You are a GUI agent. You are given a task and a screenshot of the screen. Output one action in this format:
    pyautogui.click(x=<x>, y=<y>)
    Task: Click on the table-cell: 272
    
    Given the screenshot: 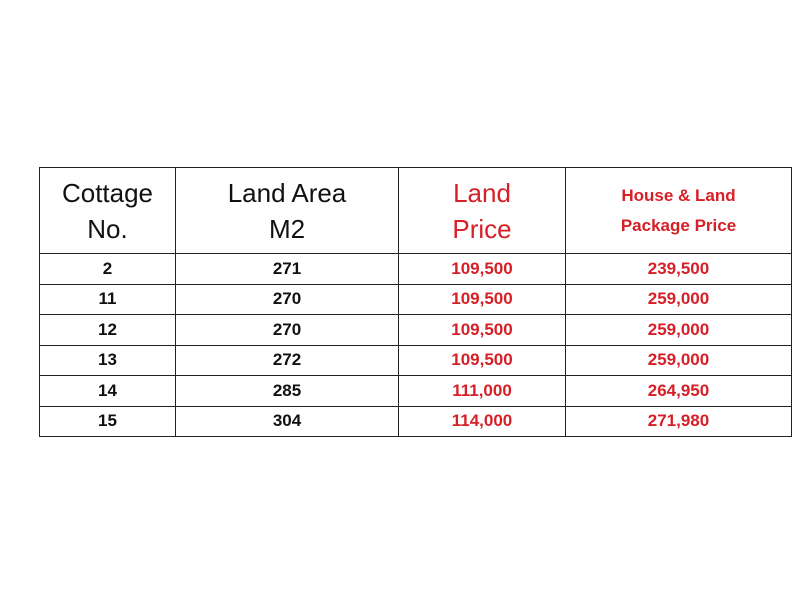 What is the action you would take?
    pyautogui.click(x=287, y=360)
    